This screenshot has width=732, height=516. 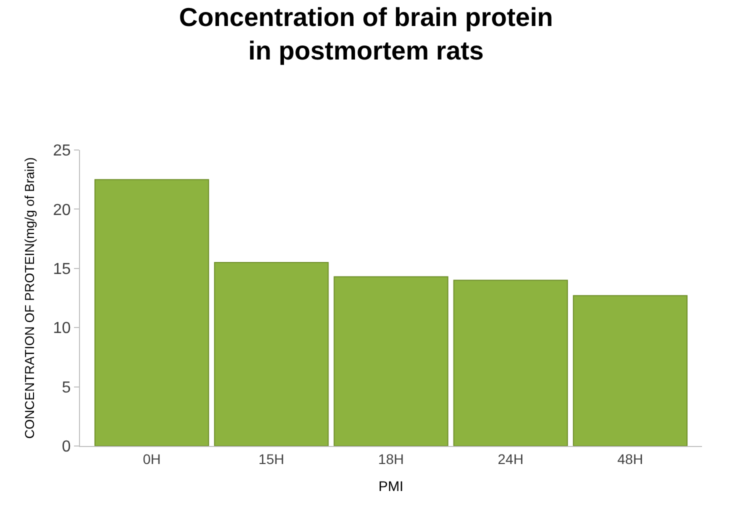 What do you see at coordinates (62, 269) in the screenshot?
I see `y-tick-label: 15` at bounding box center [62, 269].